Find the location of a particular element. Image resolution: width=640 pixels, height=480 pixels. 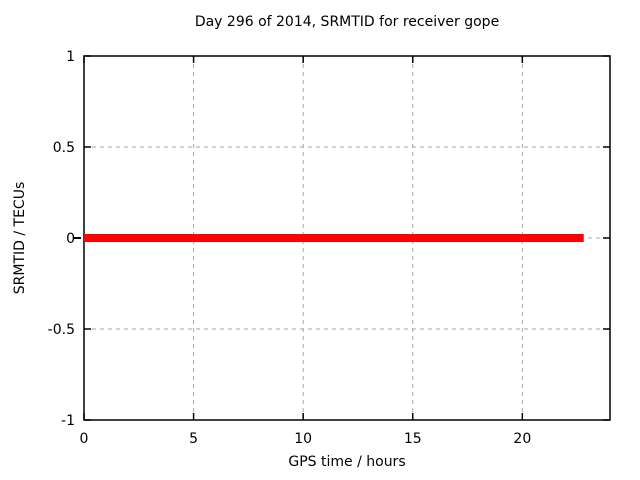

y-tick-label: 1 is located at coordinates (70, 57).